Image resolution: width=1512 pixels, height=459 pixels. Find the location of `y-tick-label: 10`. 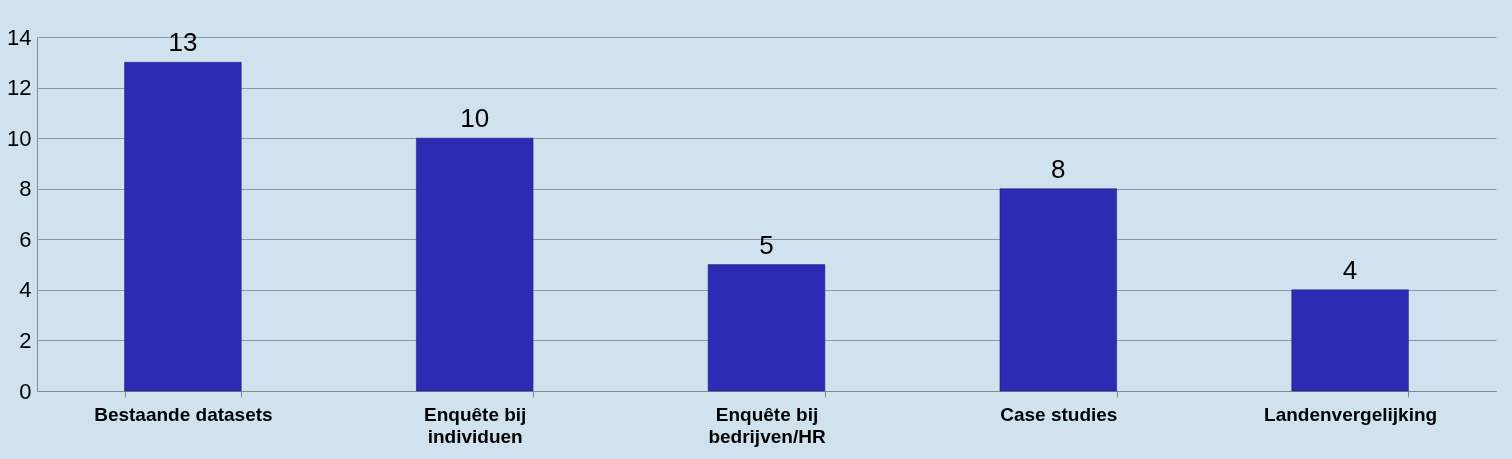

y-tick-label: 10 is located at coordinates (19, 138).